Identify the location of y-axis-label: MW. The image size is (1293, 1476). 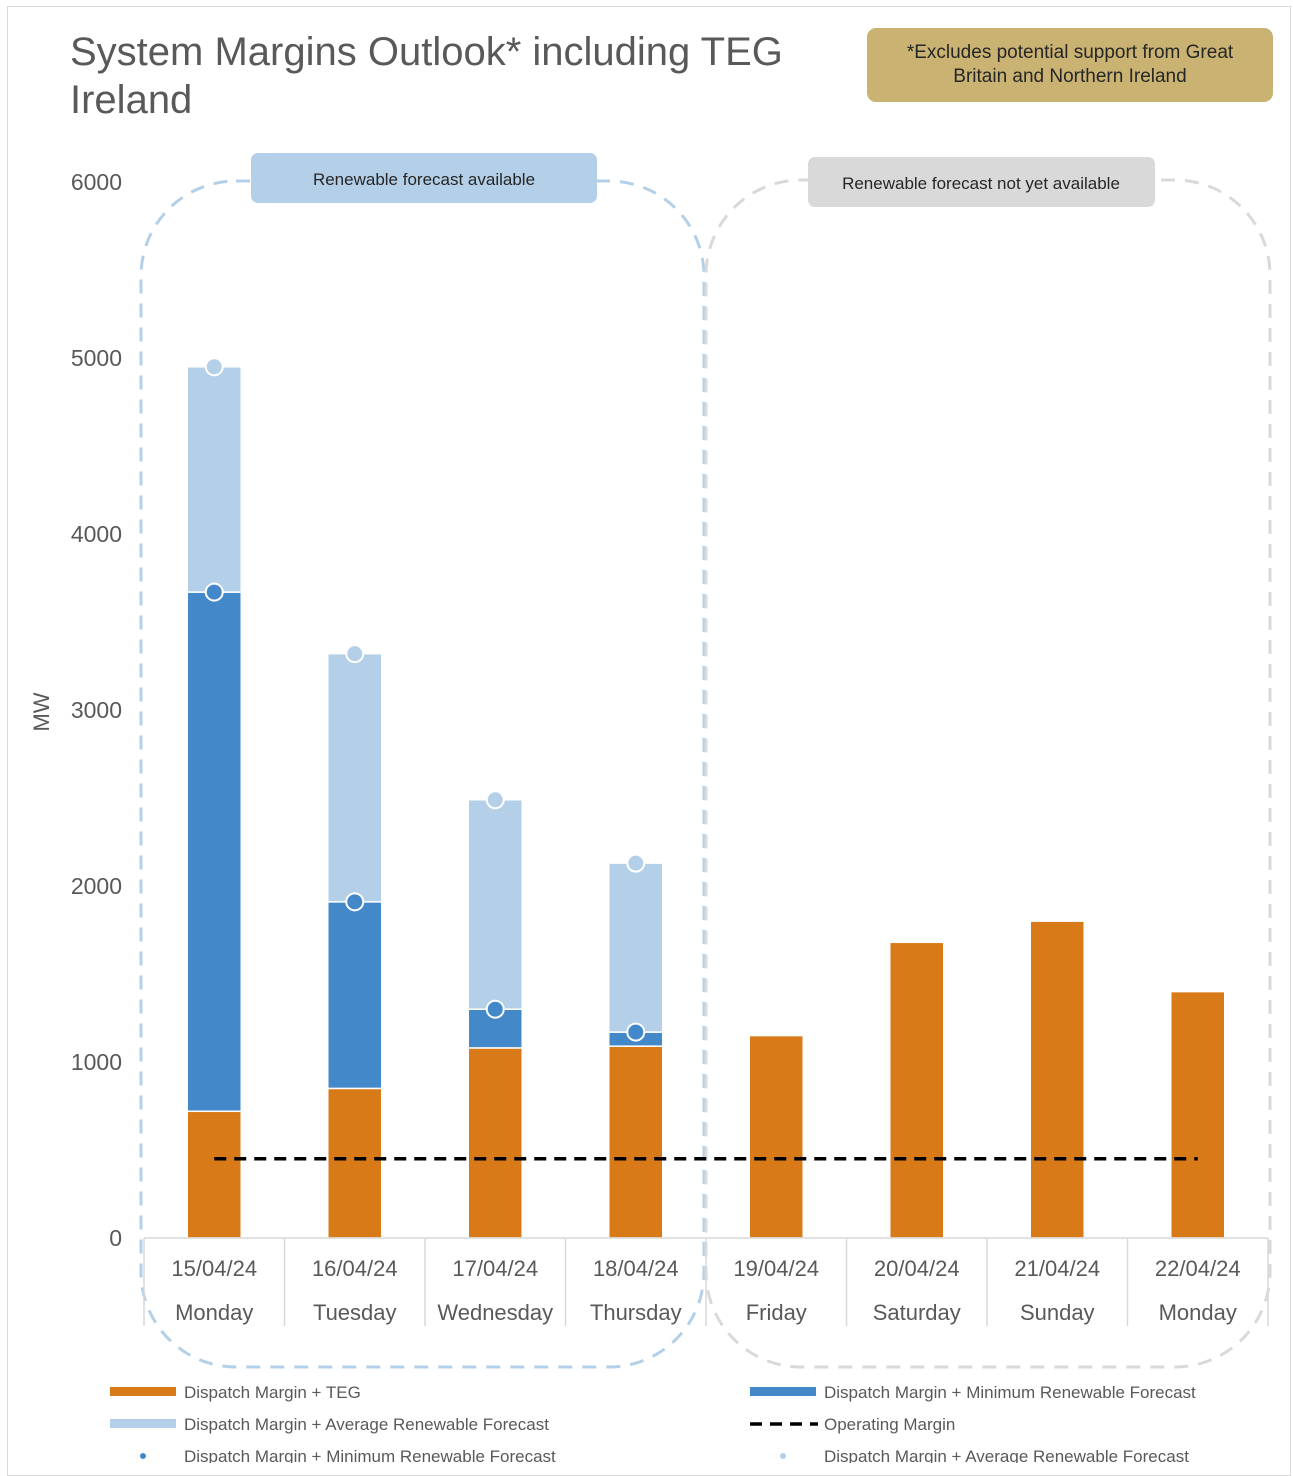
(41, 711).